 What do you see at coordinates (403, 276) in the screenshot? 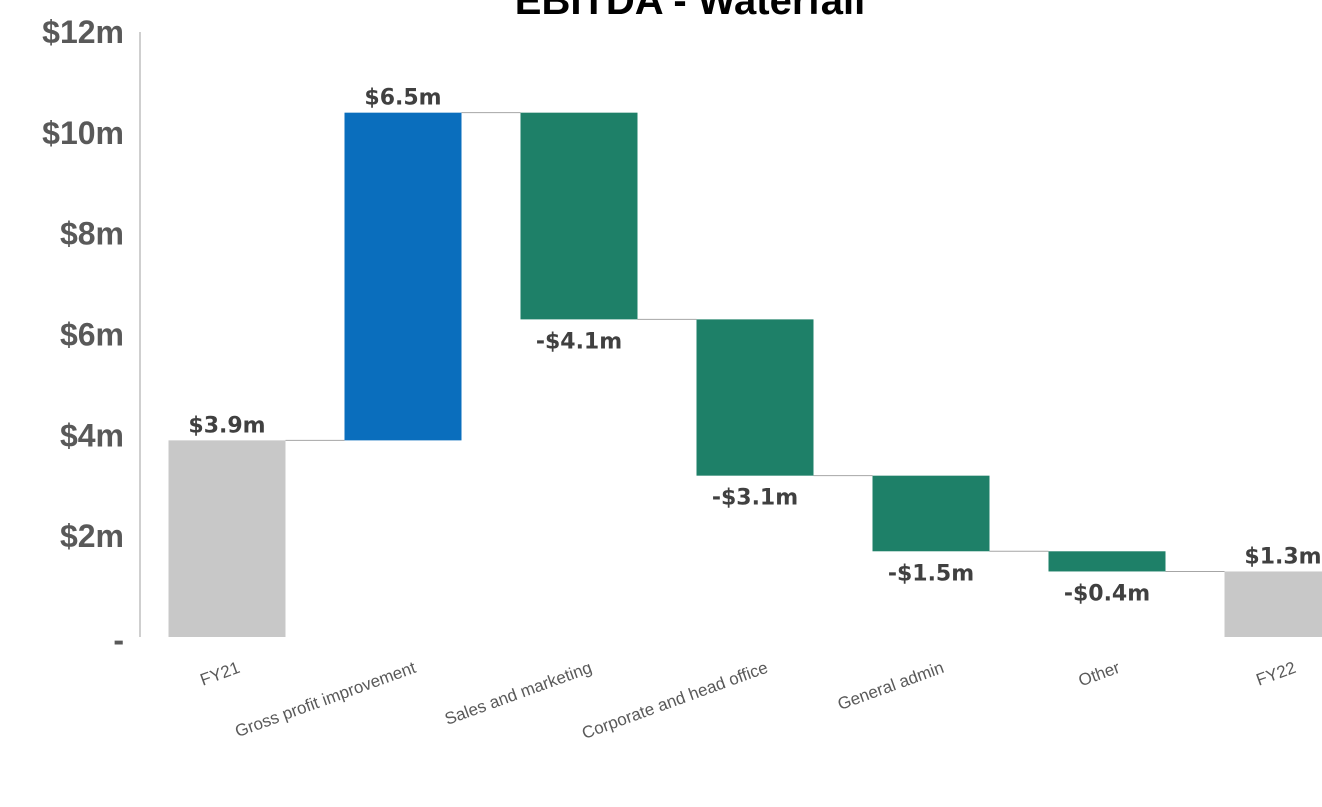
I see `bar-gross-profit-improvement` at bounding box center [403, 276].